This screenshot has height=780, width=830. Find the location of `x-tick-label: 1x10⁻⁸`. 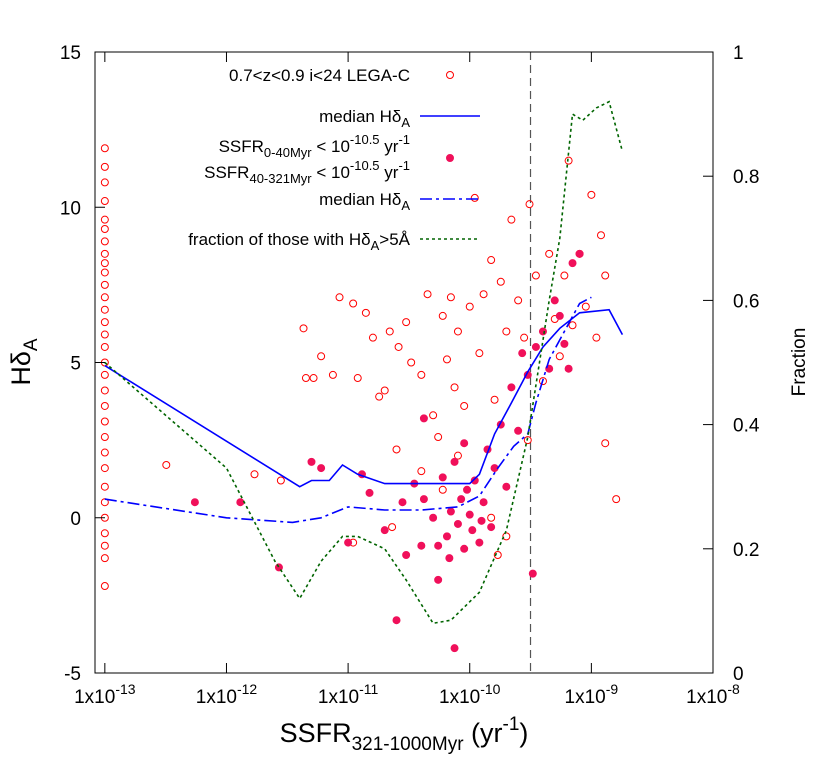

x-tick-label: 1x10⁻⁸ is located at coordinates (713, 694).